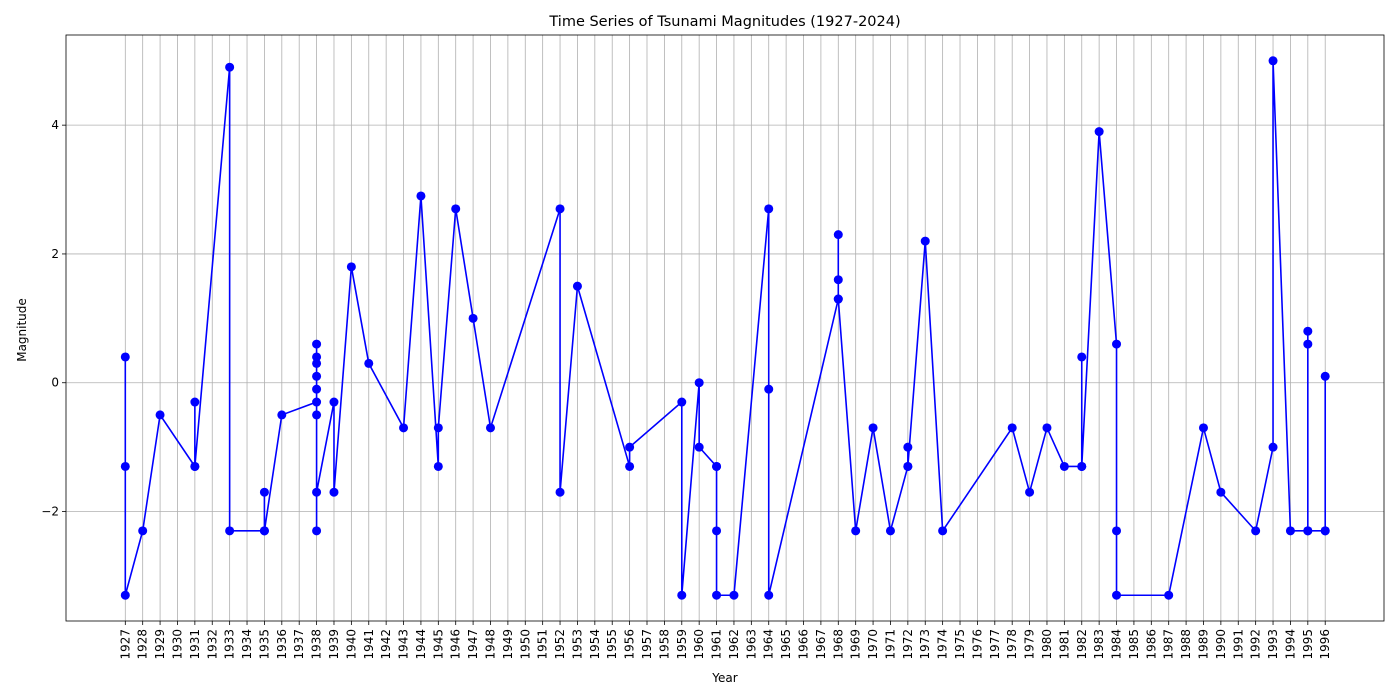 This screenshot has width=1400, height=700. I want to click on x-tick-label: 1928, so click(143, 644).